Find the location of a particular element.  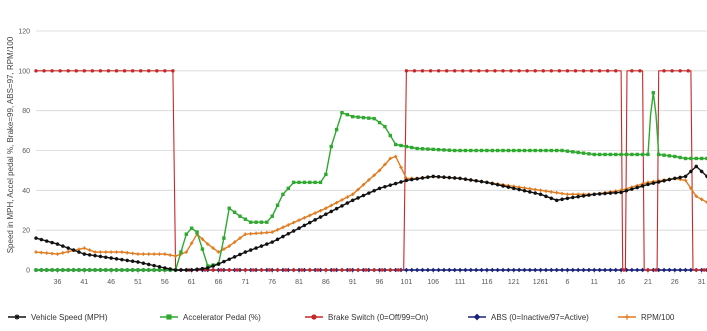

x-tick-label: 56 is located at coordinates (165, 282).